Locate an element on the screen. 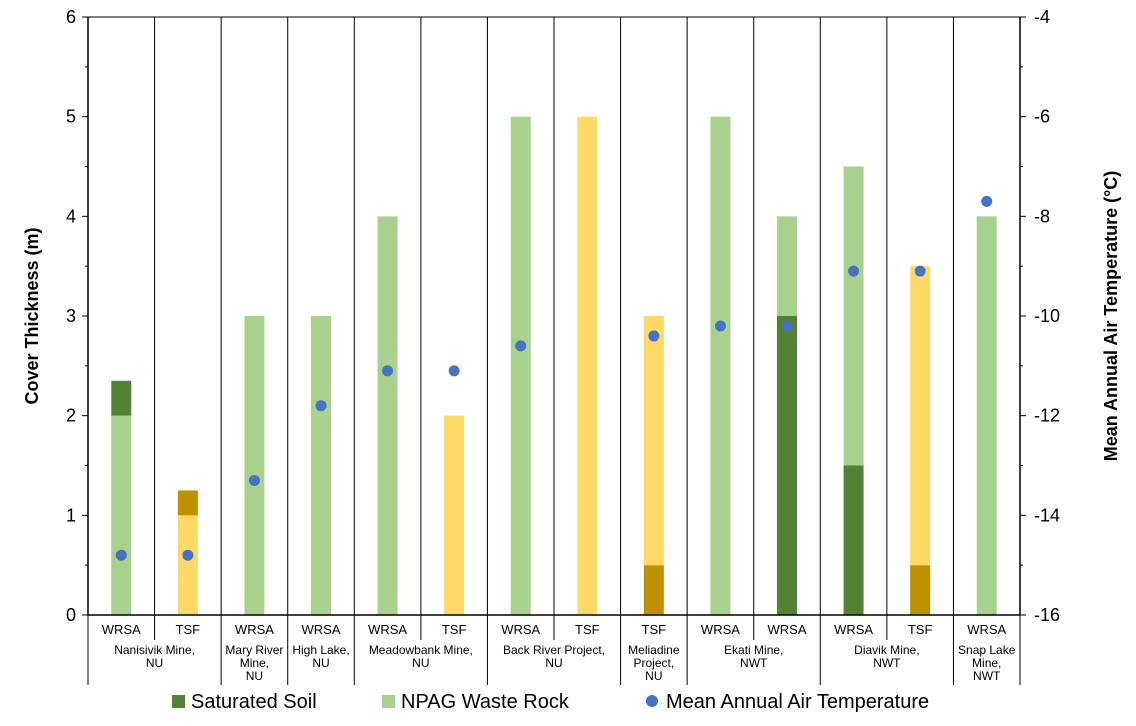 The width and height of the screenshot is (1136, 726). y2-axis-title: Mean Annual Air Temperature (°C) is located at coordinates (1111, 316).